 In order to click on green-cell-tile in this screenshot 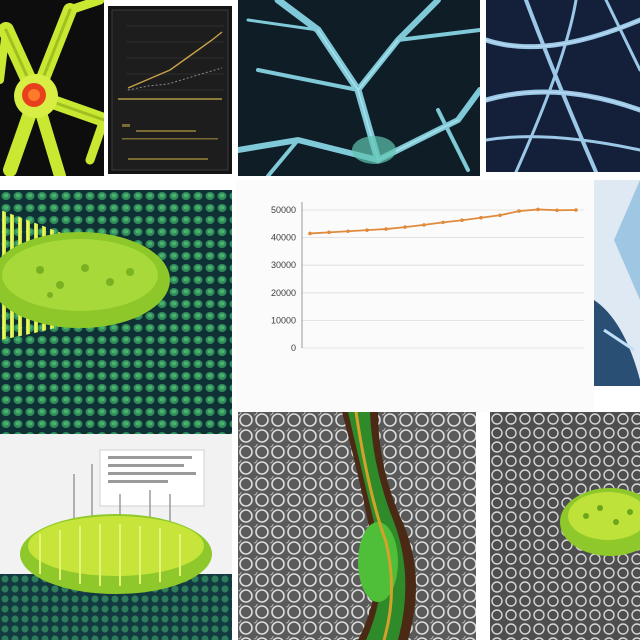, I will do `click(565, 526)`.